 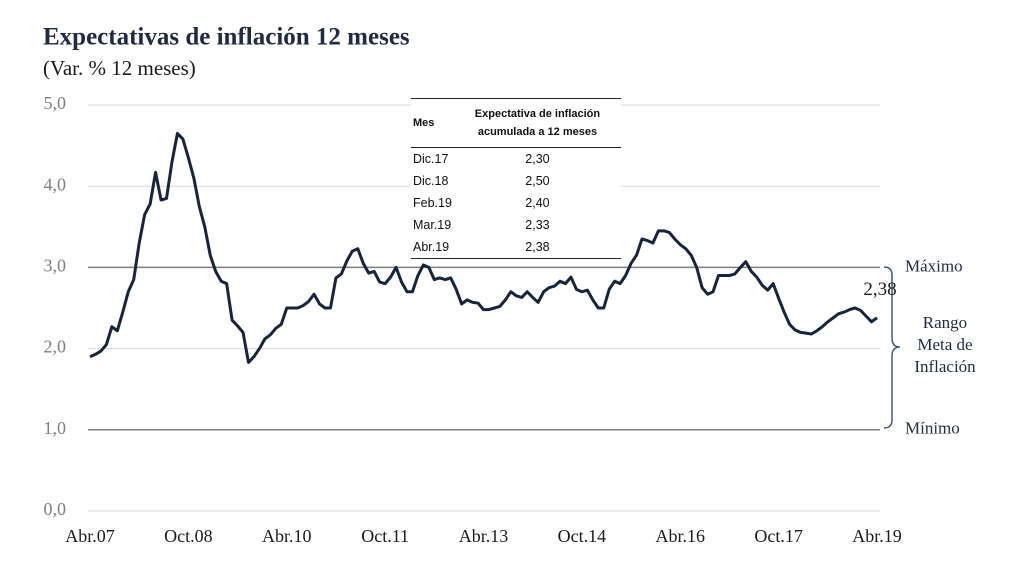 I want to click on reference-label: Mínimo, so click(x=932, y=428).